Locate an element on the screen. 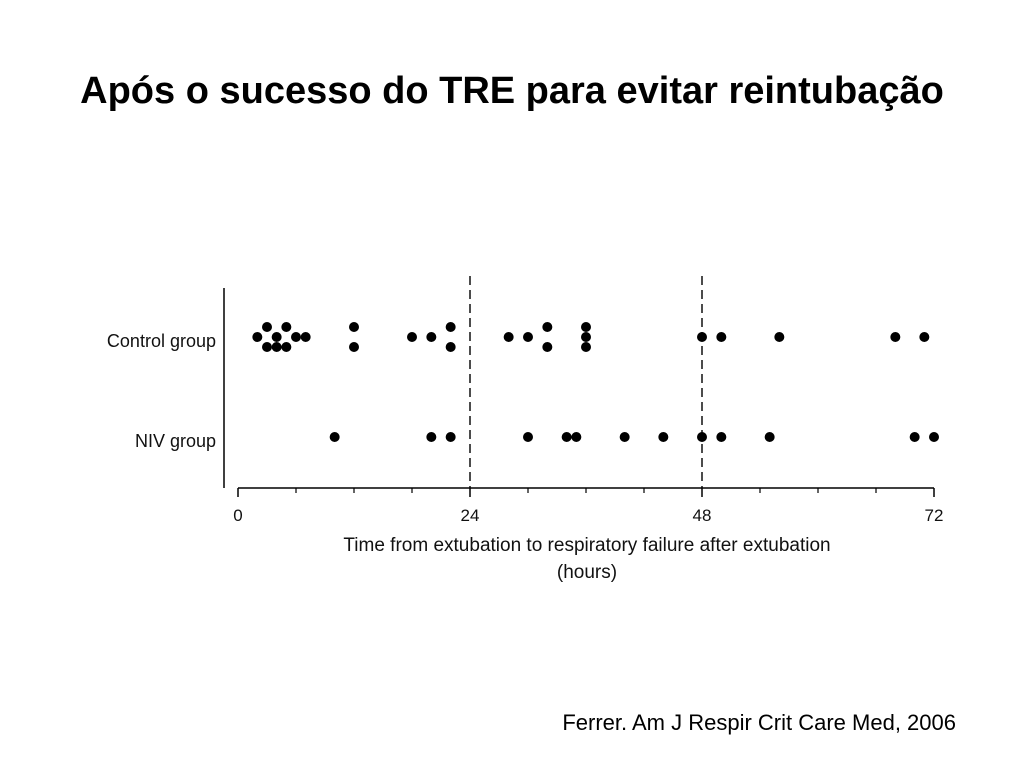 The image size is (1024, 768). category-label: NIV group is located at coordinates (175, 441).